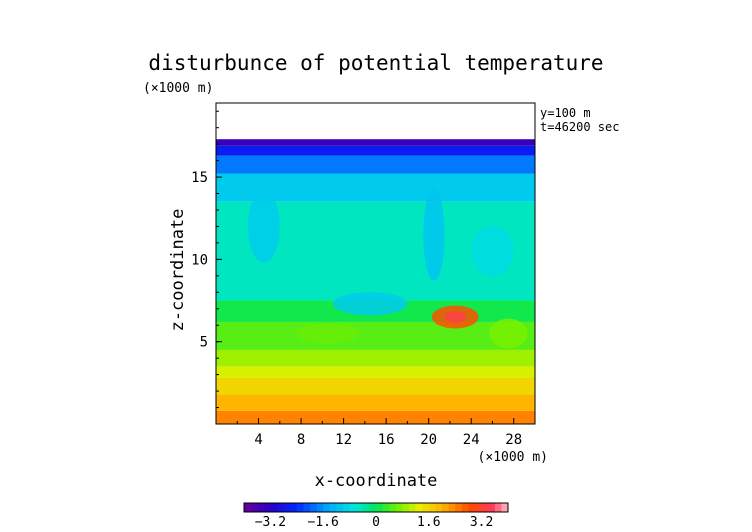 This screenshot has width=752, height=532. Describe the element at coordinates (428, 440) in the screenshot. I see `x-tick-label: 20` at that location.